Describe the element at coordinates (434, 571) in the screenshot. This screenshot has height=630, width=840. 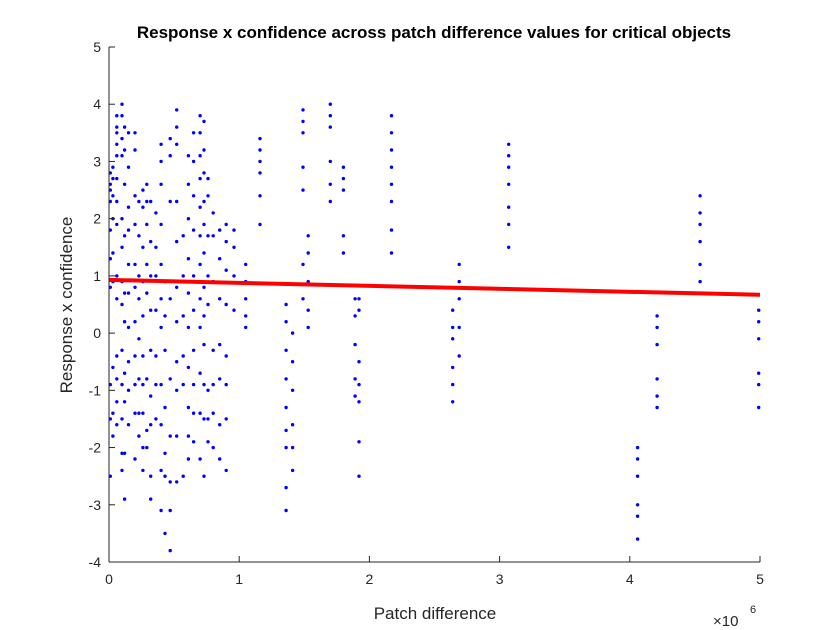
I see `x-axis-ticks: 0 1 2 3 4 5` at that location.